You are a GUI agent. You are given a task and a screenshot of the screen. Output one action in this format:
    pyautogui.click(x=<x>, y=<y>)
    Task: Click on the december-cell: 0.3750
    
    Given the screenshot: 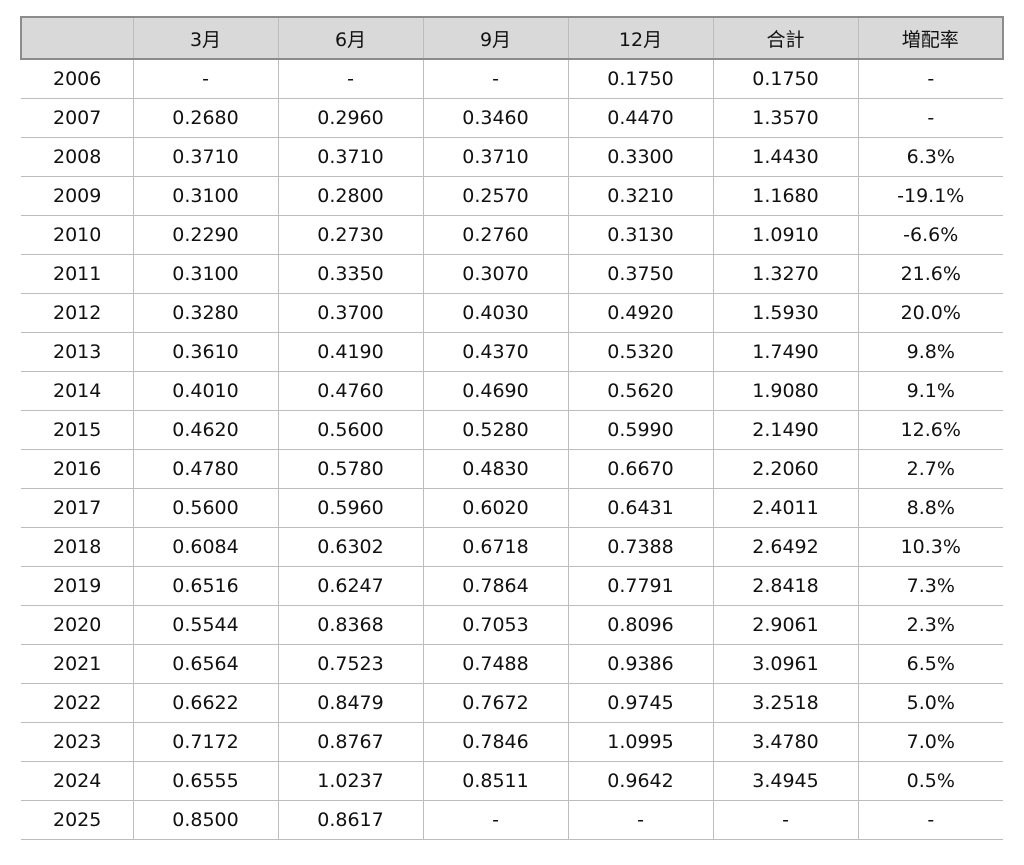 What is the action you would take?
    pyautogui.click(x=640, y=274)
    